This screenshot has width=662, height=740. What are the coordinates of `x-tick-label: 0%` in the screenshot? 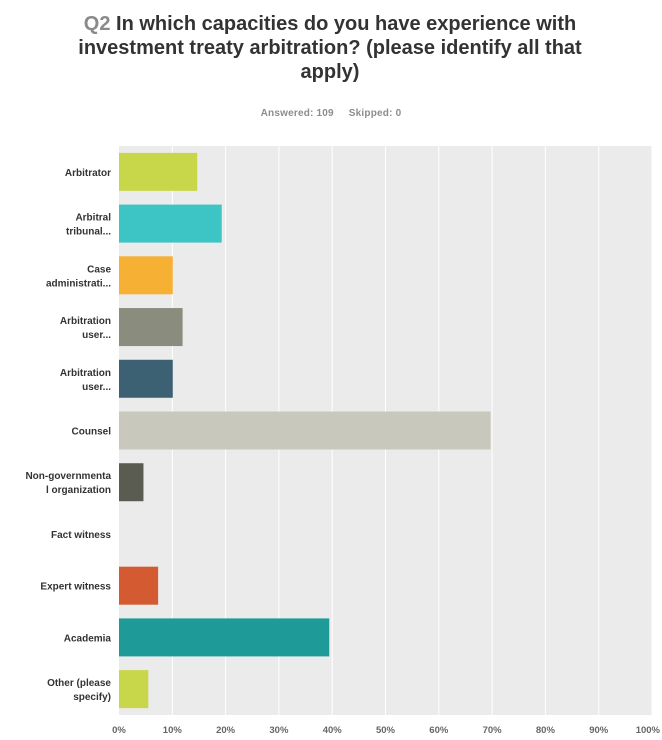 It's located at (119, 730).